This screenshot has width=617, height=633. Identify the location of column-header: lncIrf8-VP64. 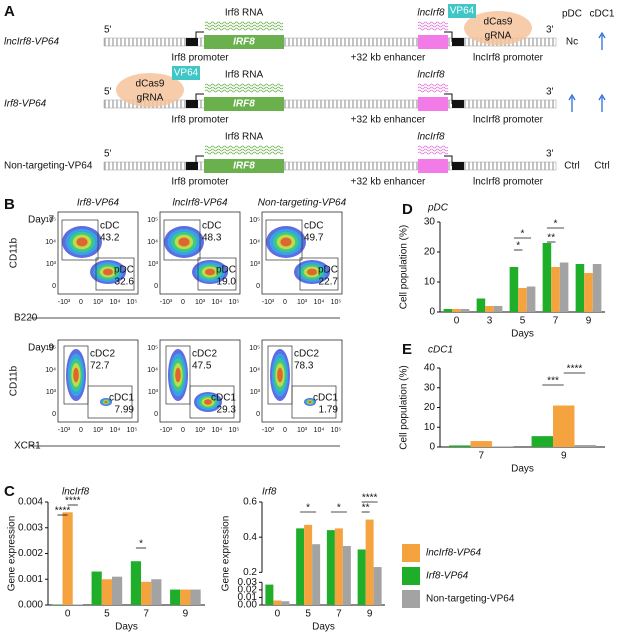
(199, 203).